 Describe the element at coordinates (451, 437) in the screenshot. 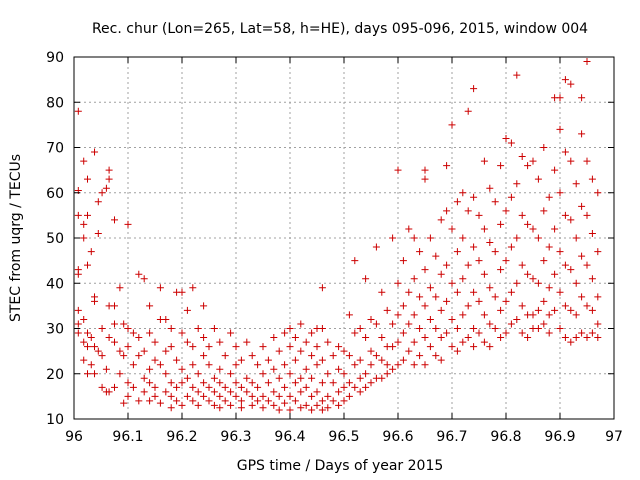

I see `x-tick-label: 96.7` at that location.